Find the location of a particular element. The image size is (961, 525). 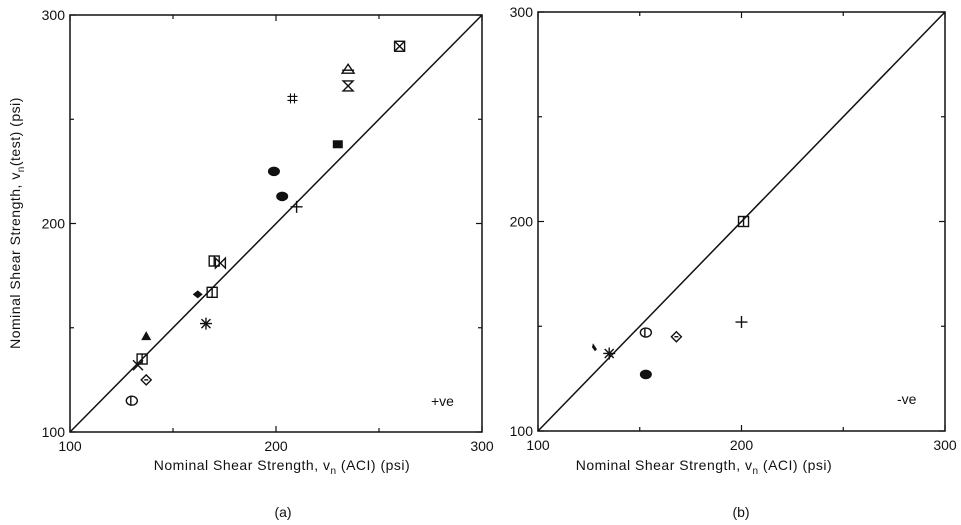

panel-annotation-b: -ve is located at coordinates (907, 399).